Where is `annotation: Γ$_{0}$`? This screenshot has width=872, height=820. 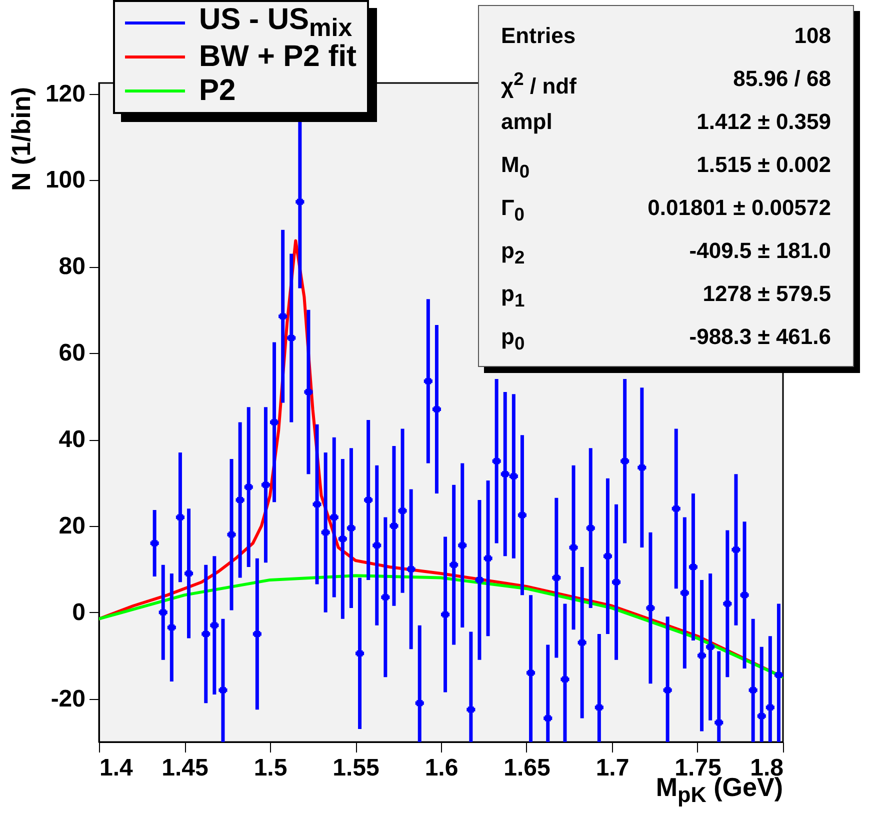 annotation: Γ$_{0}$ is located at coordinates (513, 210).